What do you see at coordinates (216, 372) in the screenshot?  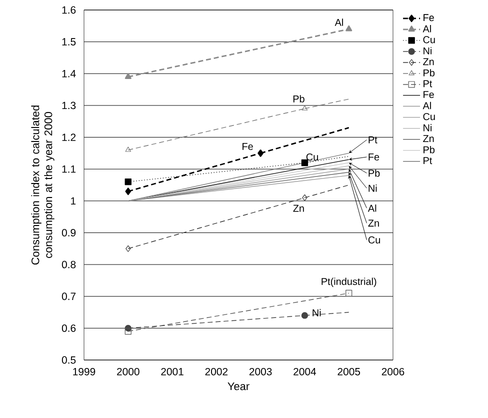 I see `x-tick-label: 2002` at bounding box center [216, 372].